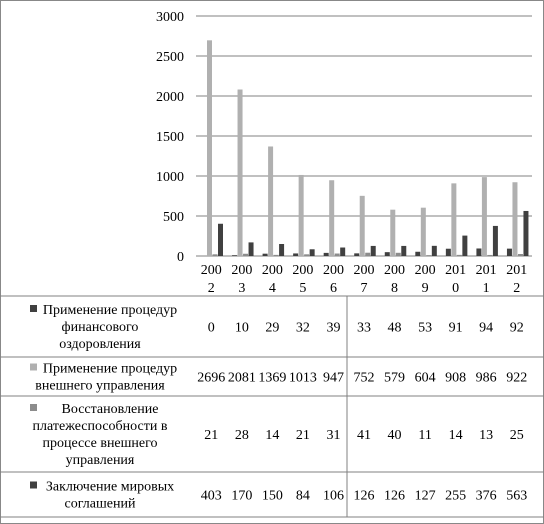 This screenshot has width=544, height=524. What do you see at coordinates (170, 57) in the screenshot?
I see `y-tick-label: 2500` at bounding box center [170, 57].